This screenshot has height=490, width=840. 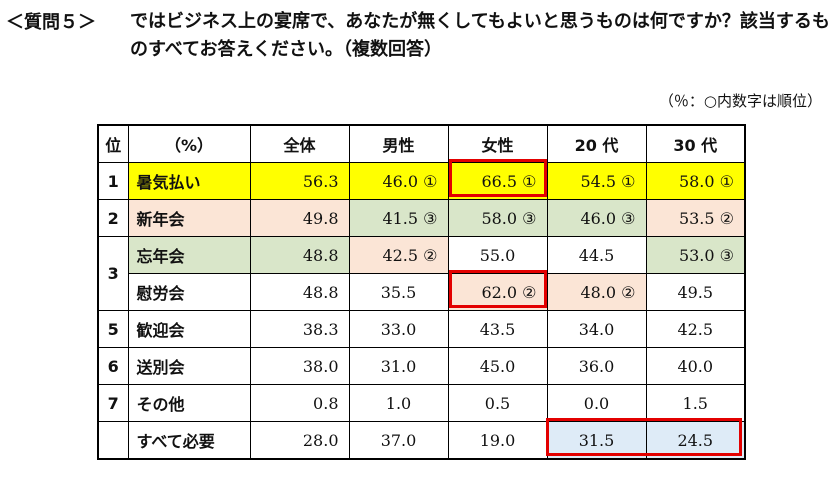 What do you see at coordinates (596, 403) in the screenshot?
I see `cell-20s: 0.0` at bounding box center [596, 403].